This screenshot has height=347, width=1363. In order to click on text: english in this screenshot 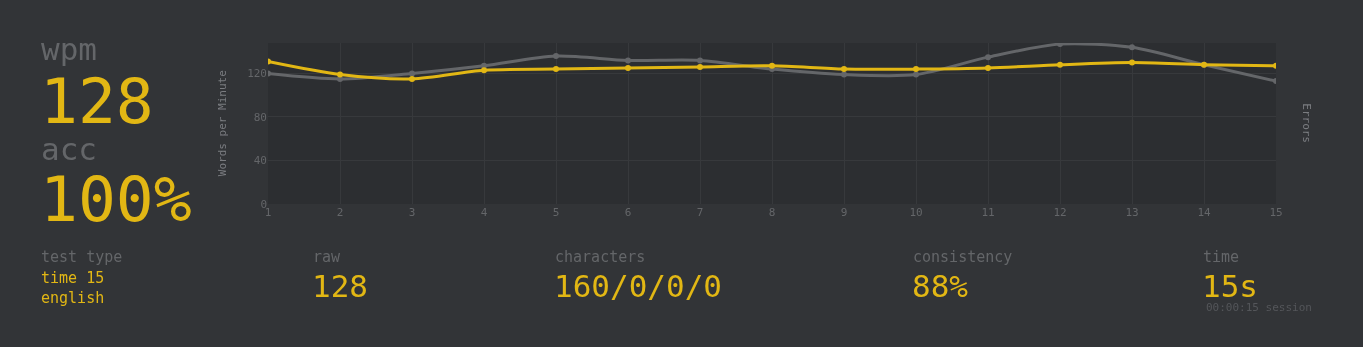, I will do `click(73, 298)`.